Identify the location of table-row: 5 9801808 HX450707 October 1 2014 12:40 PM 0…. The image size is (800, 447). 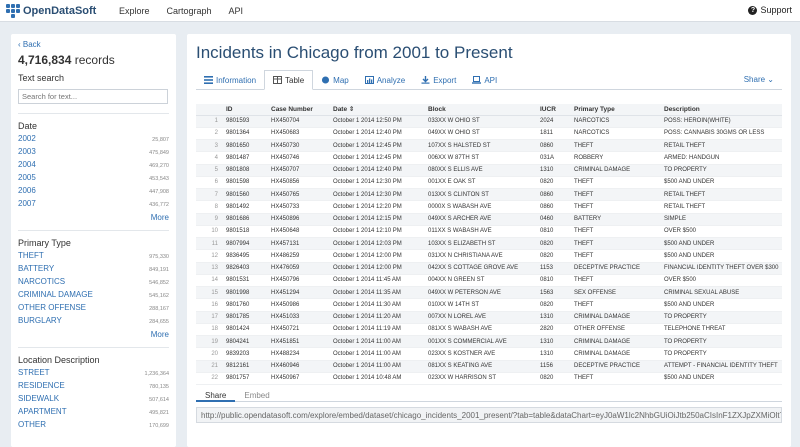
(489, 170).